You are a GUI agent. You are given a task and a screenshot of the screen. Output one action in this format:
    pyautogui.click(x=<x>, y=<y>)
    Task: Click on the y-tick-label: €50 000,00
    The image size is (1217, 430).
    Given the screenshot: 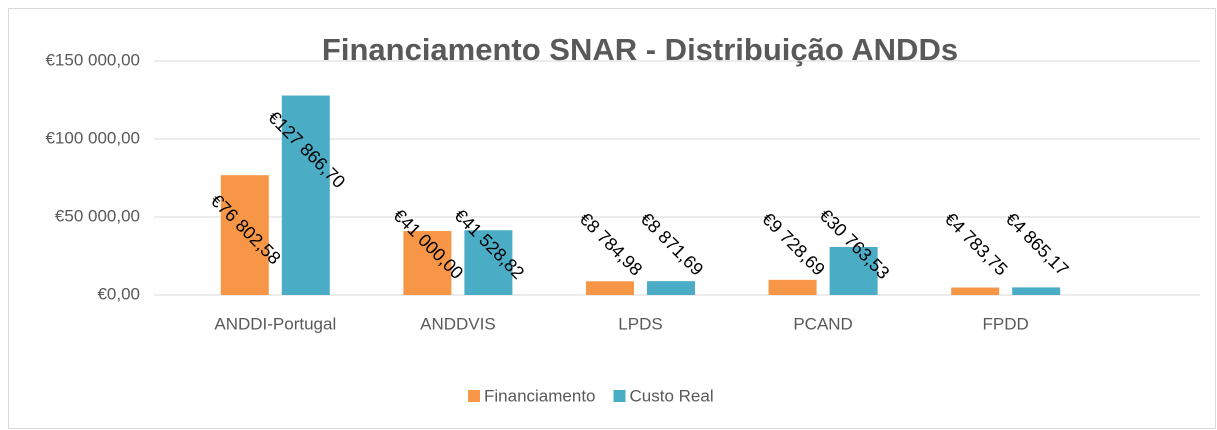 What is the action you would take?
    pyautogui.click(x=97, y=215)
    